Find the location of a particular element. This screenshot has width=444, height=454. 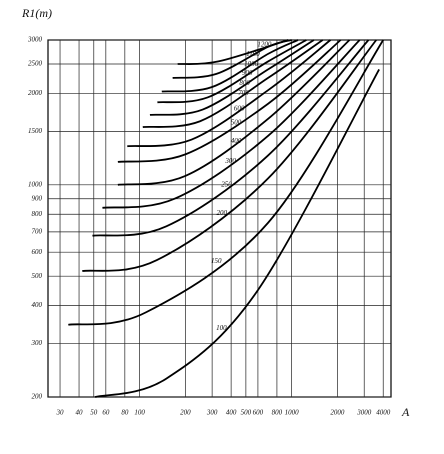

x-tick-label: 80 is located at coordinates (125, 413).